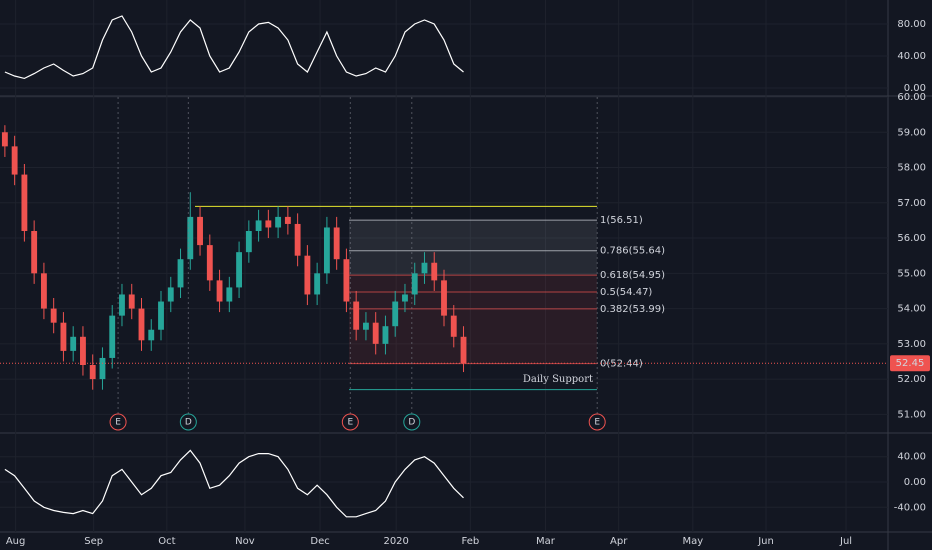  What do you see at coordinates (245, 541) in the screenshot?
I see `x-tick-label: Nov` at bounding box center [245, 541].